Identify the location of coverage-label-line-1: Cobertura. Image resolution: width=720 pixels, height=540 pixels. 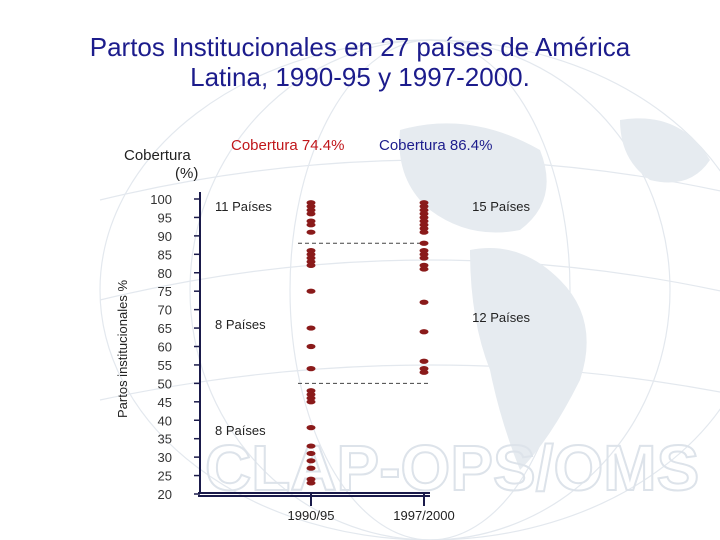
(157, 155).